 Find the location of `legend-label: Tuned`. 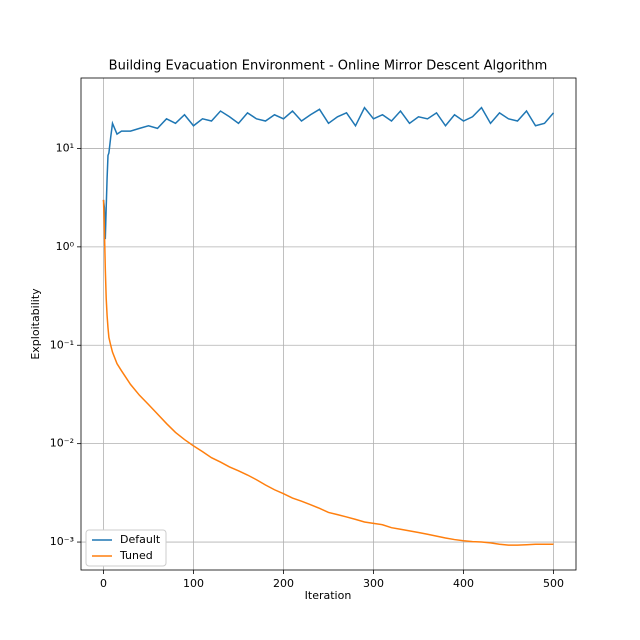

legend-label: Tuned is located at coordinates (136, 555).